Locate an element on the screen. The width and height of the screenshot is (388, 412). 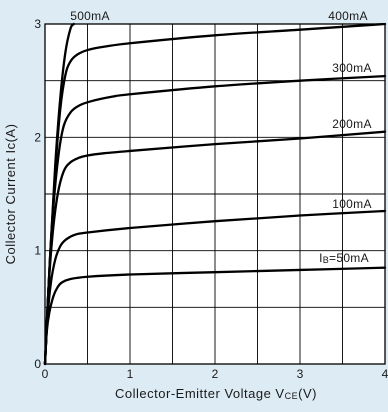
curve-label: 500mA is located at coordinates (90, 16).